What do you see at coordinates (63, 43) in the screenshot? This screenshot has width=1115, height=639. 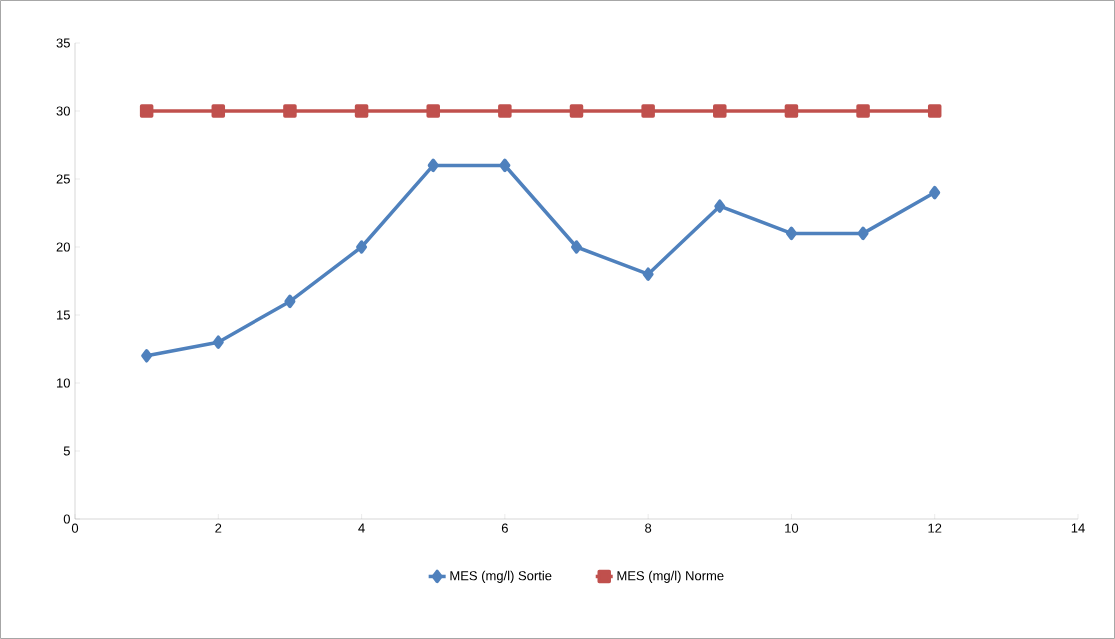 I see `y-tick-label: 35` at bounding box center [63, 43].